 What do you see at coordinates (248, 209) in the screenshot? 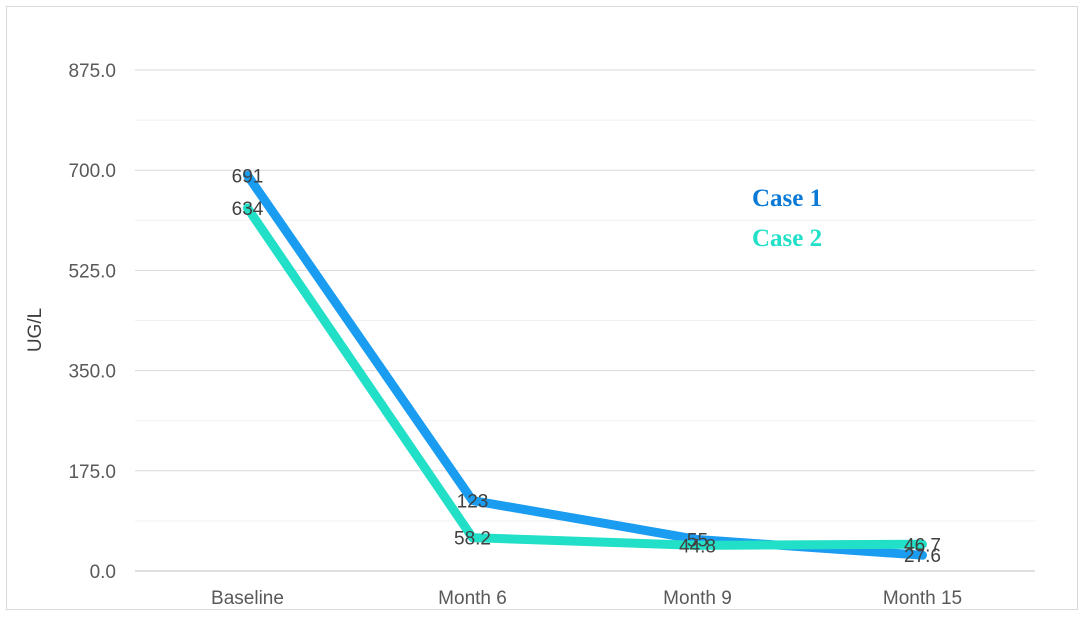
I see `data-label-case-2: 634` at bounding box center [248, 209].